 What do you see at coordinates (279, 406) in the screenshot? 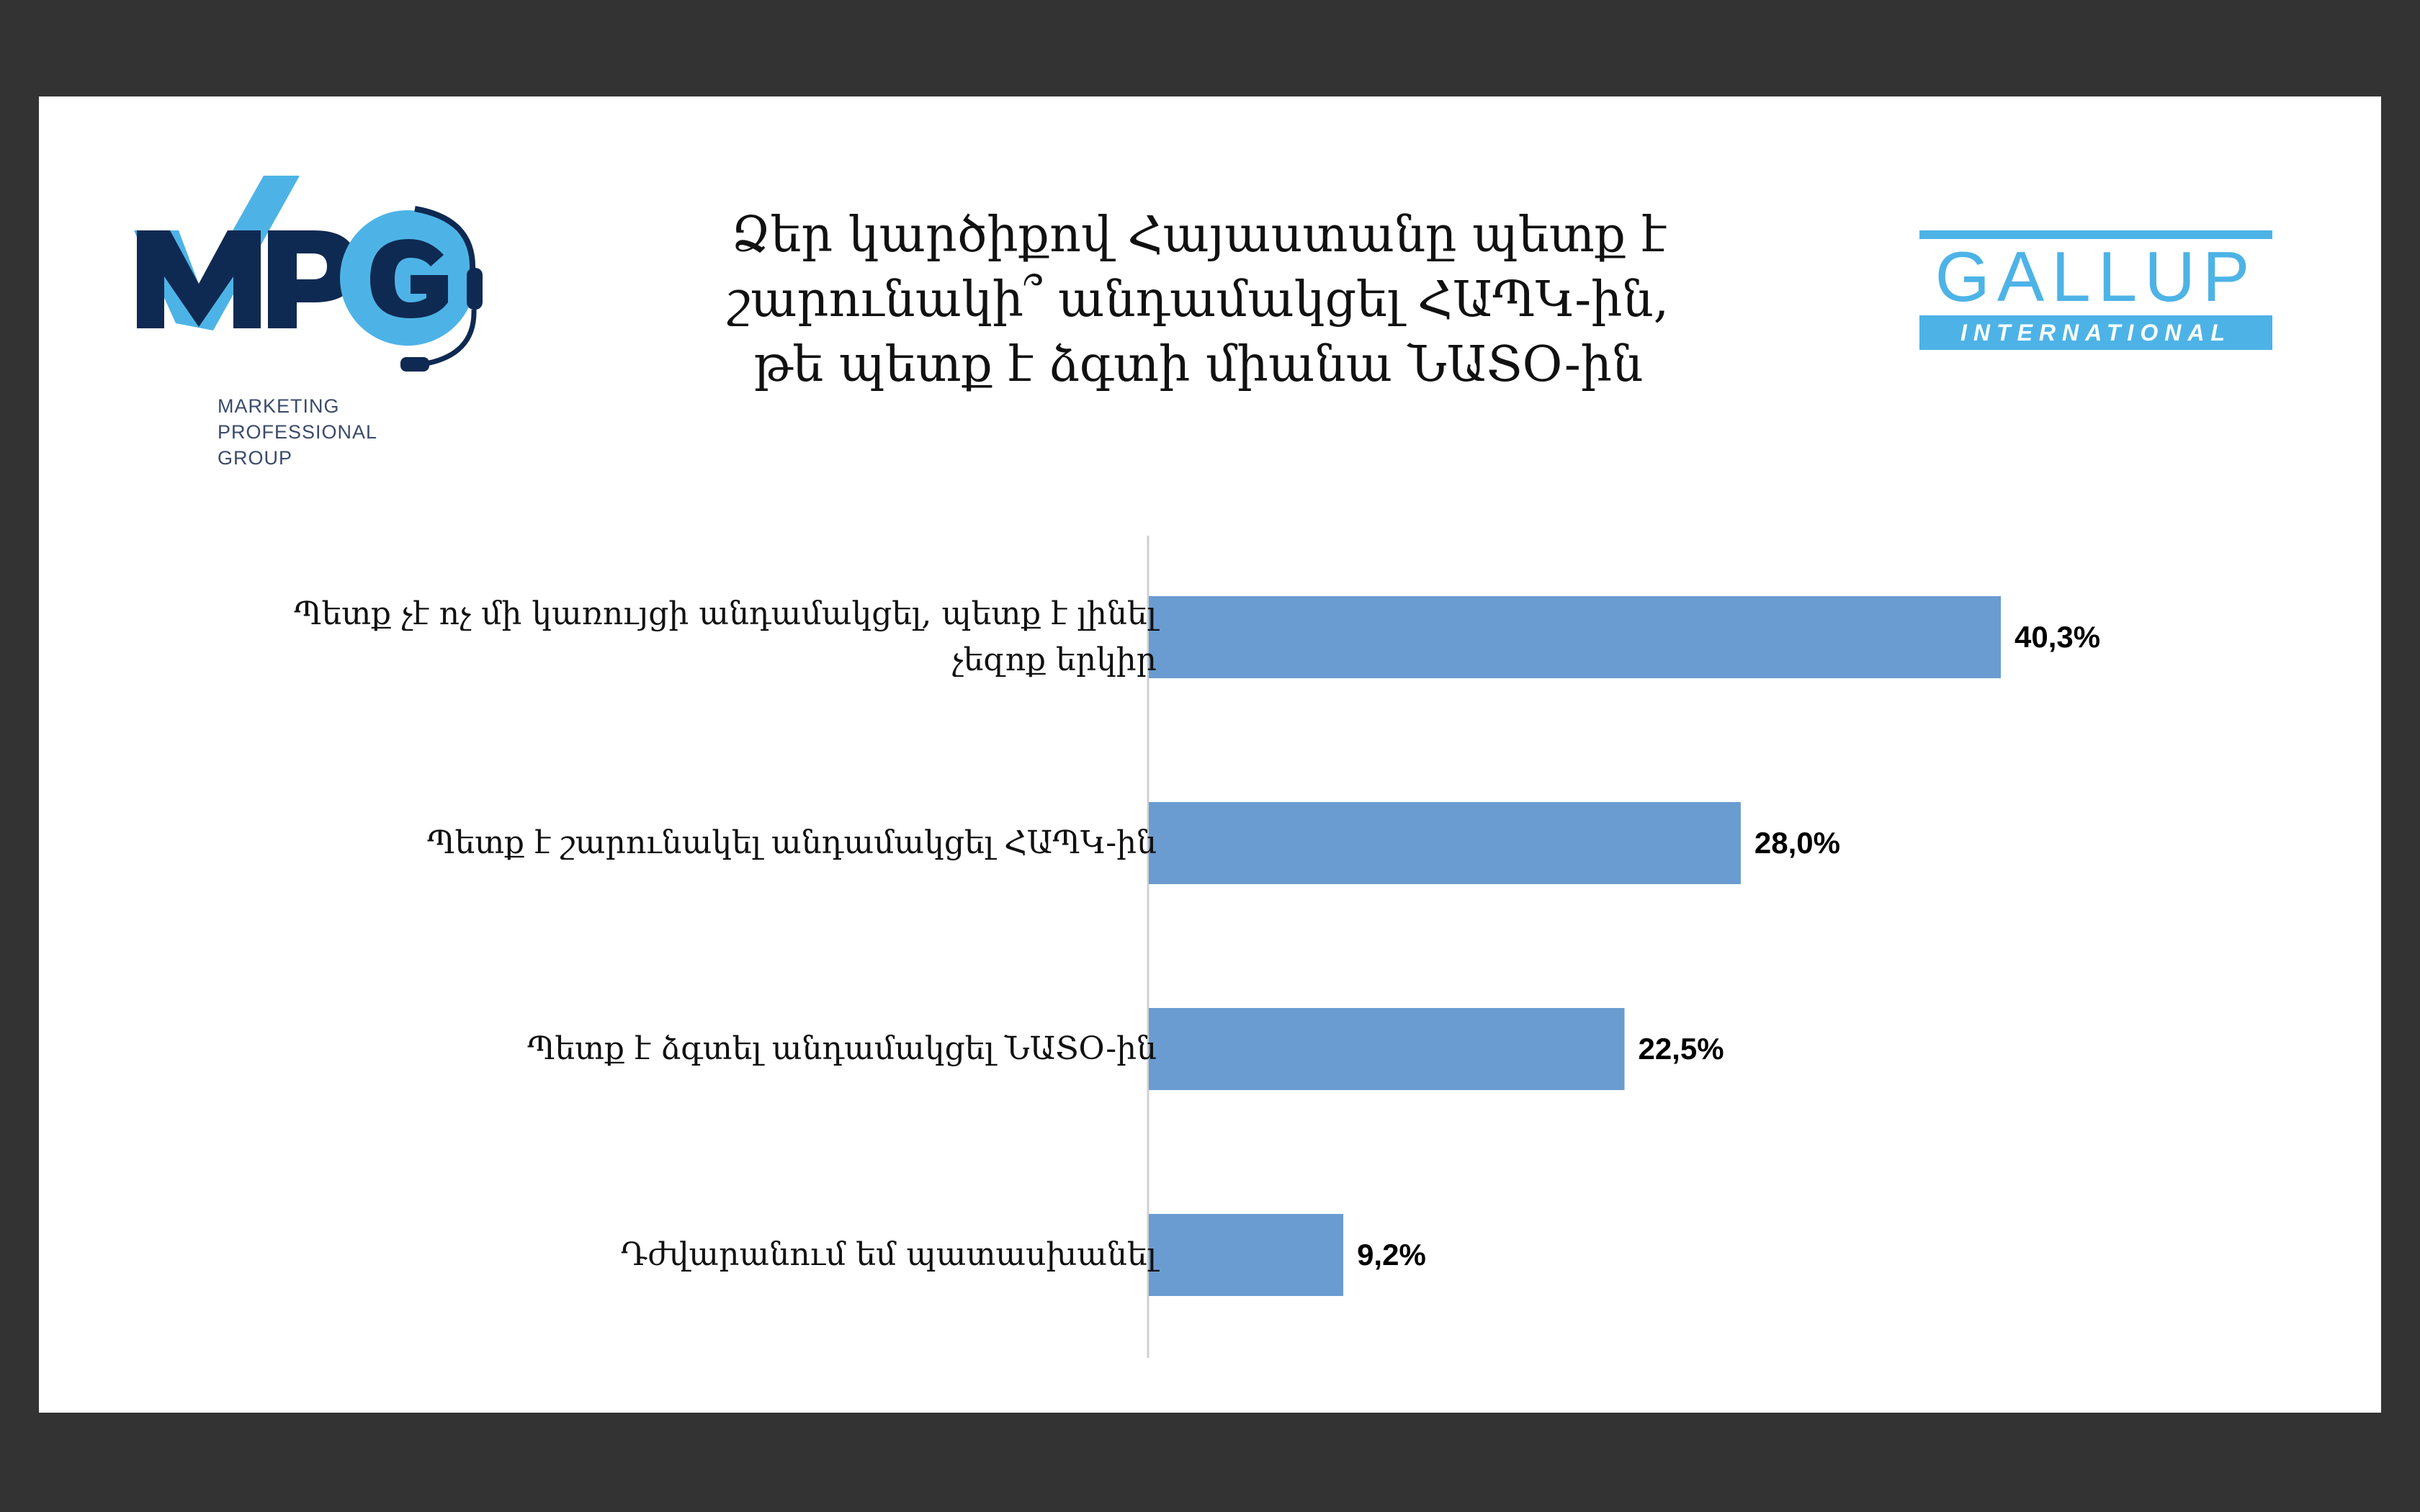
I see `mpg-line: MARKETING` at bounding box center [279, 406].